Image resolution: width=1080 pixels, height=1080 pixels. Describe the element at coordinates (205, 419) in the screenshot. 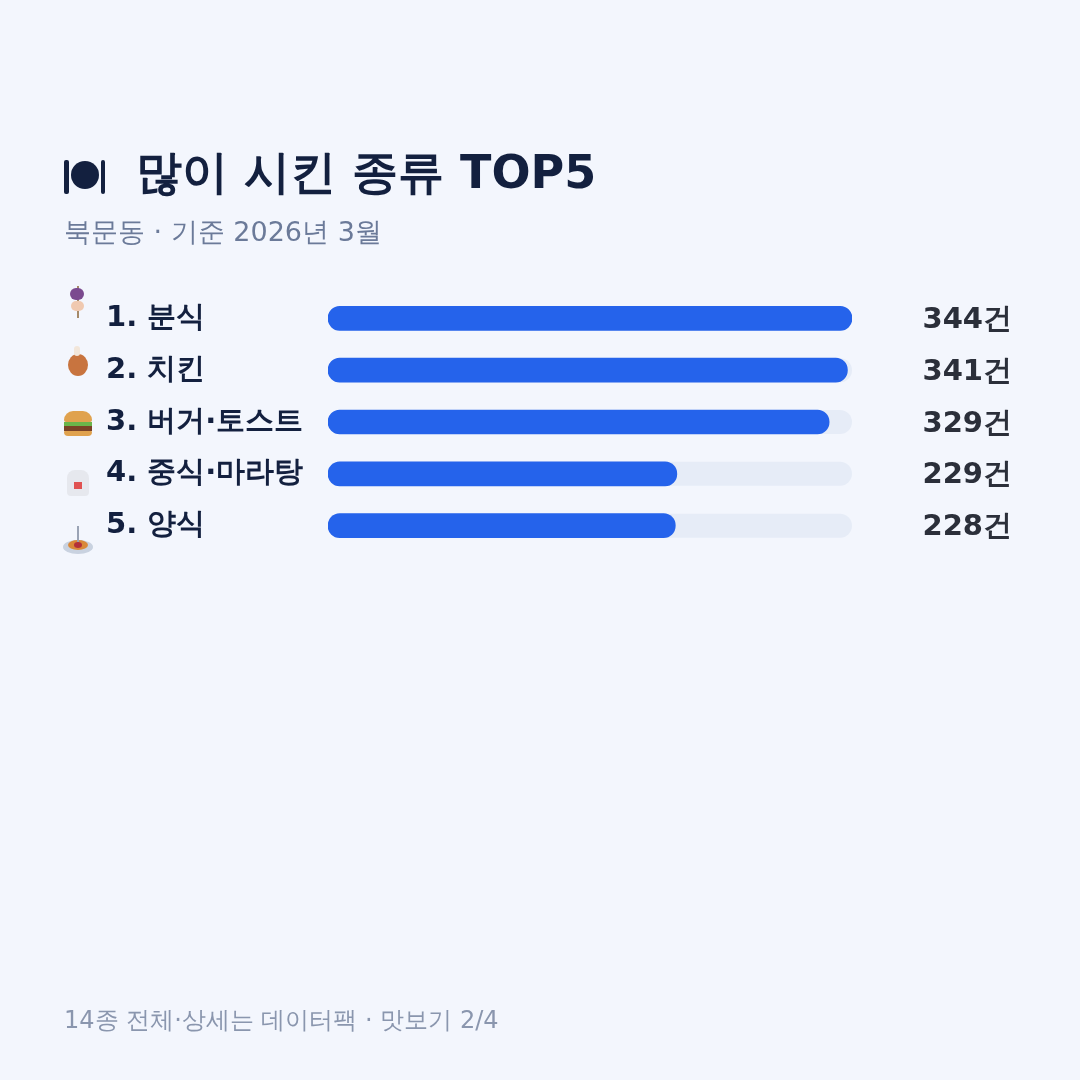

I see `y-tick-label: 3. 버거·토스트` at that location.